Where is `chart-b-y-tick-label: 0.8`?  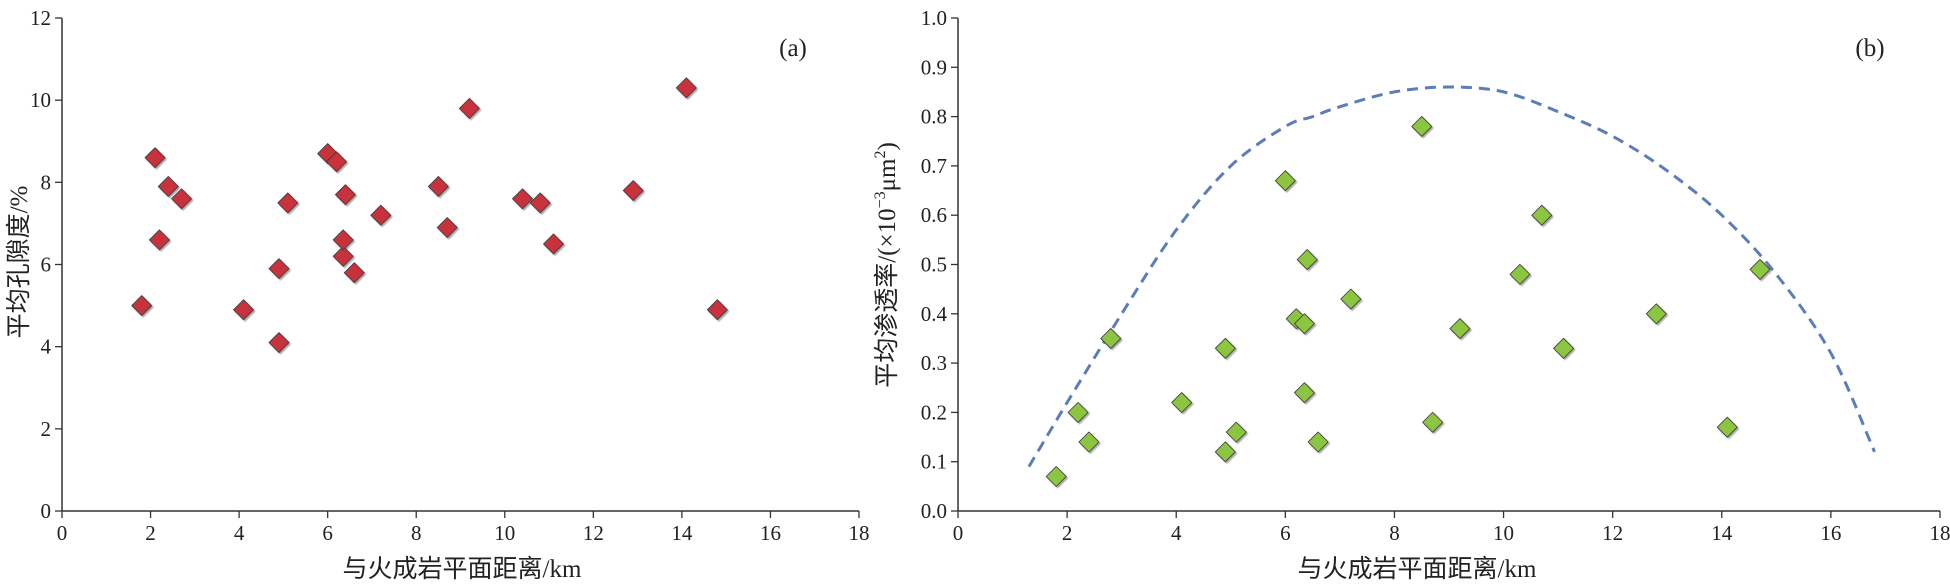
chart-b-y-tick-label: 0.8 is located at coordinates (934, 117).